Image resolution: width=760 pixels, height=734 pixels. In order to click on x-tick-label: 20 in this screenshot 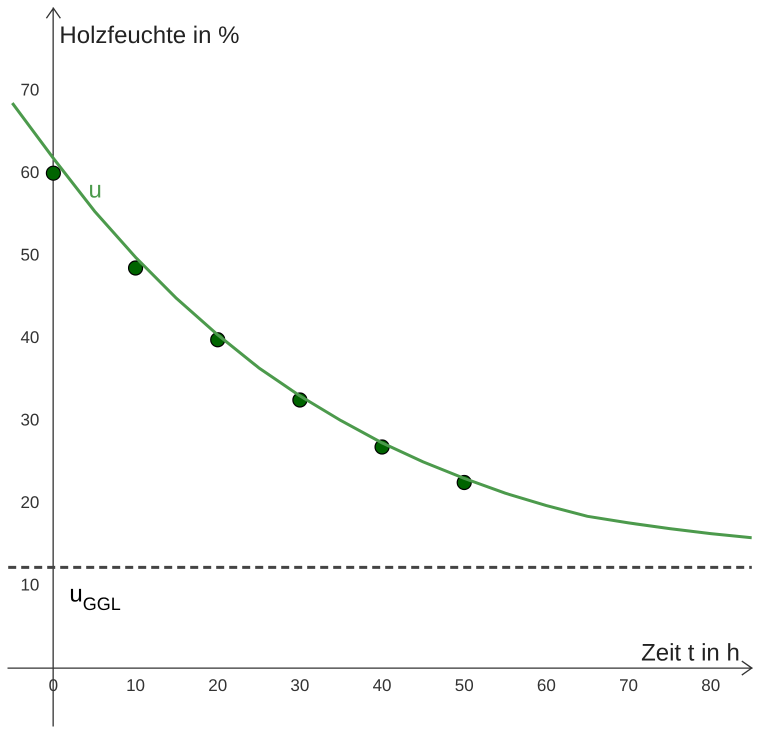, I will do `click(218, 686)`.